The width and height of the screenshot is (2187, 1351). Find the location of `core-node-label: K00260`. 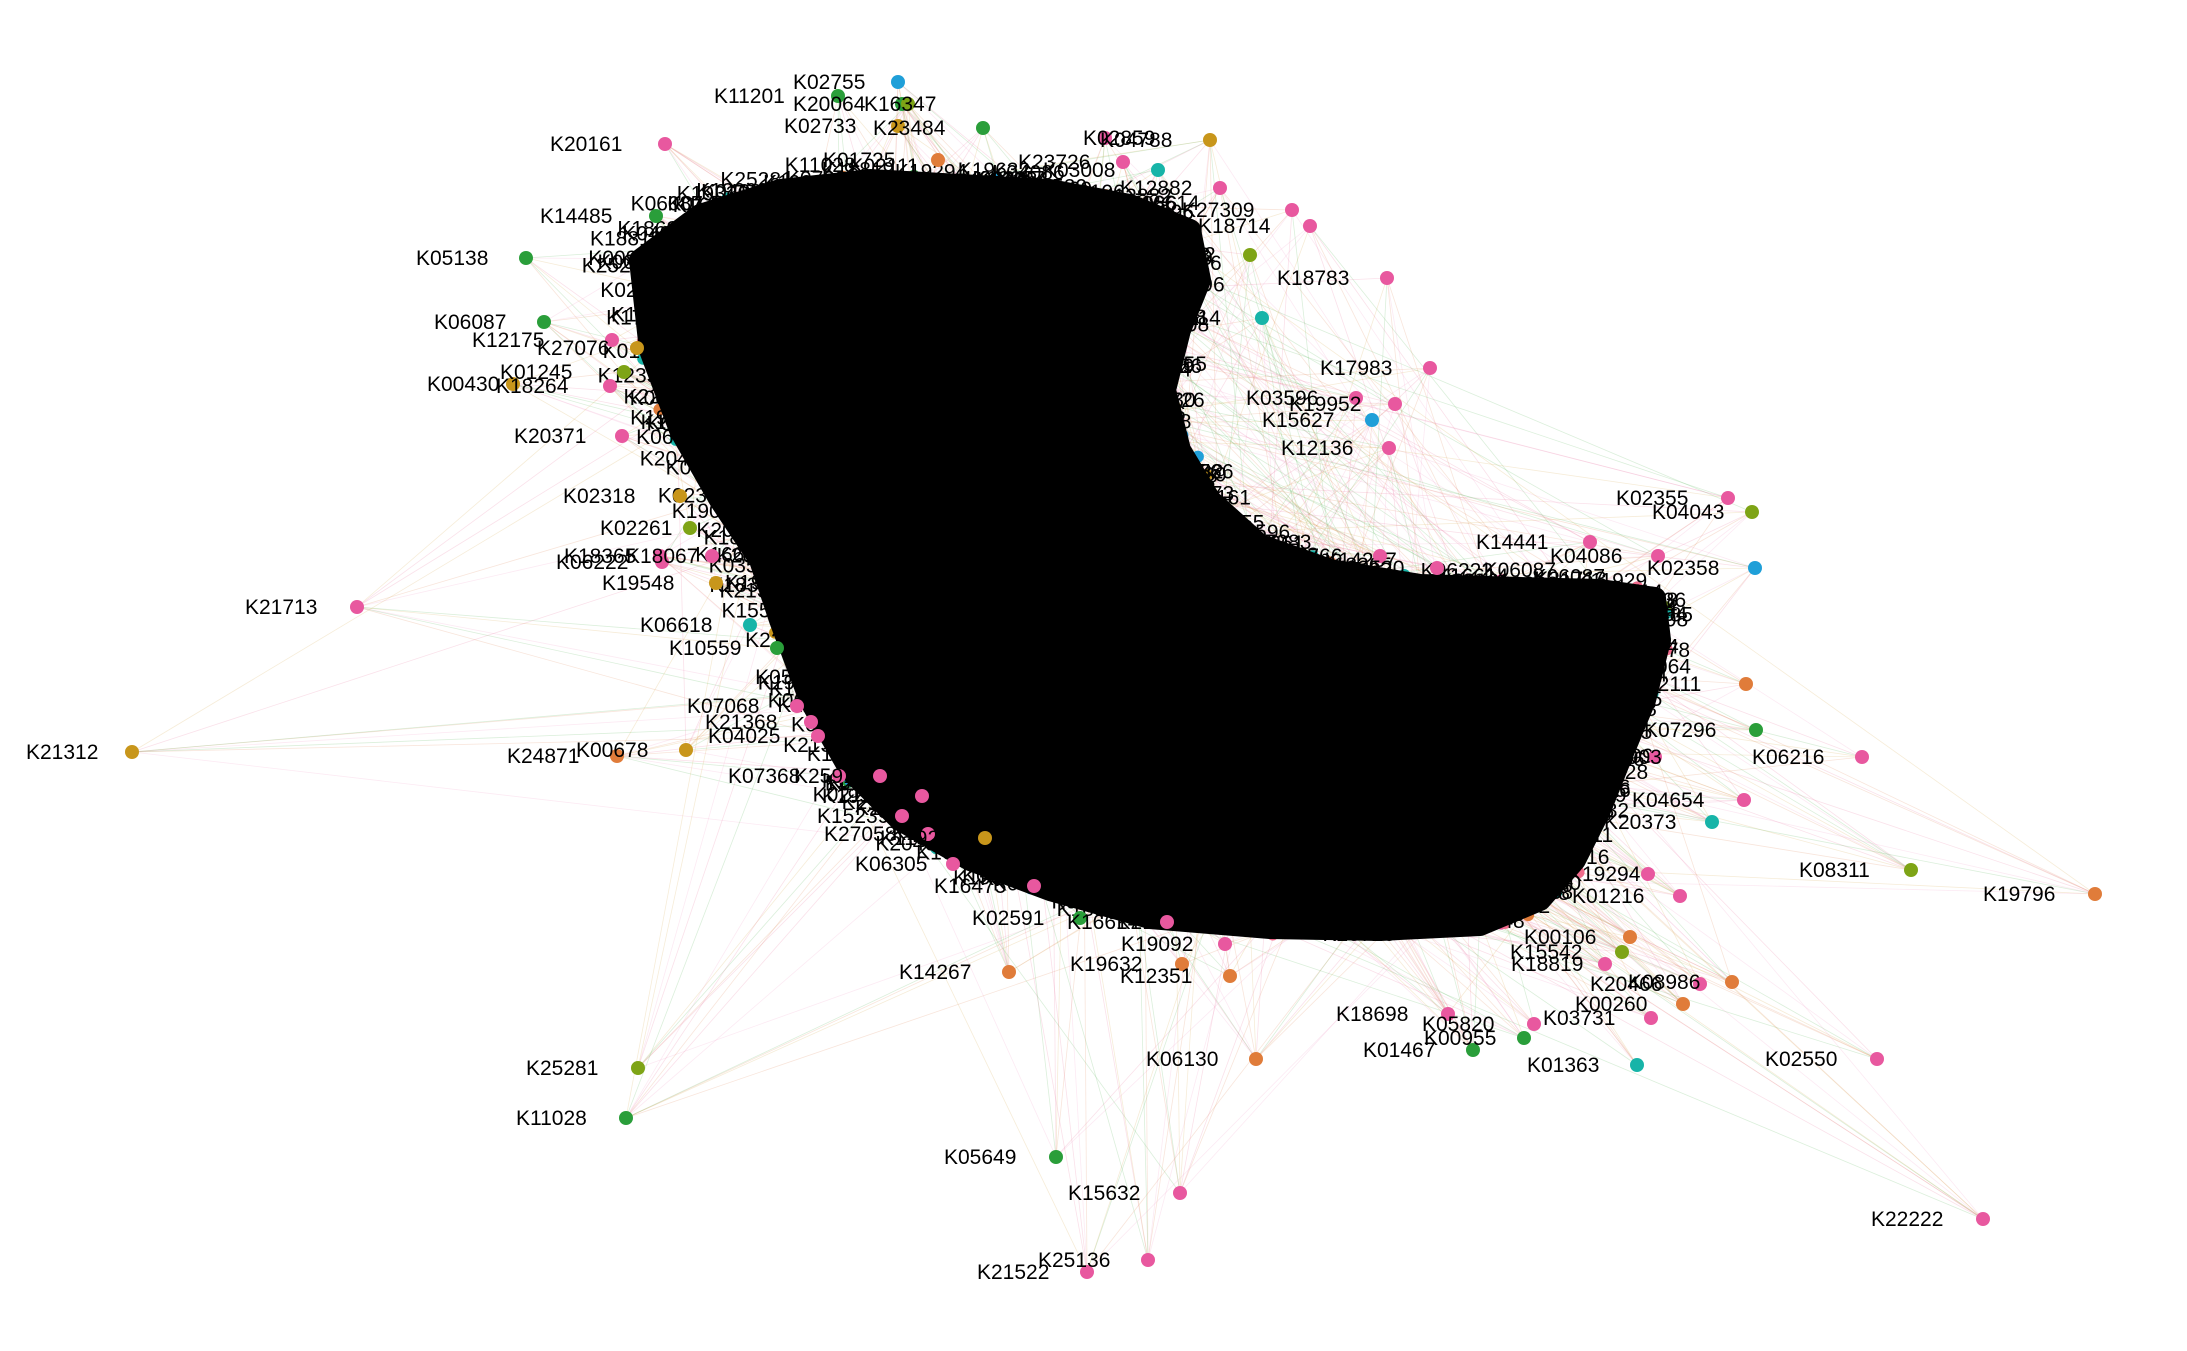

core-node-label: K00260 is located at coordinates (1545, 883).